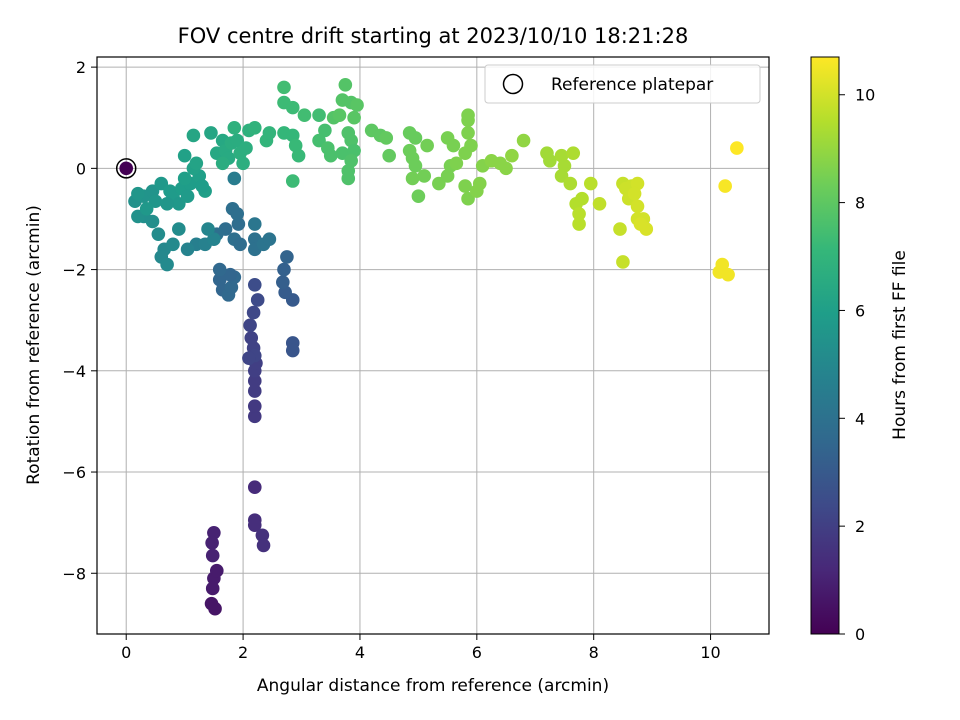  What do you see at coordinates (860, 634) in the screenshot?
I see `colorbar-tick-label: 0` at bounding box center [860, 634].